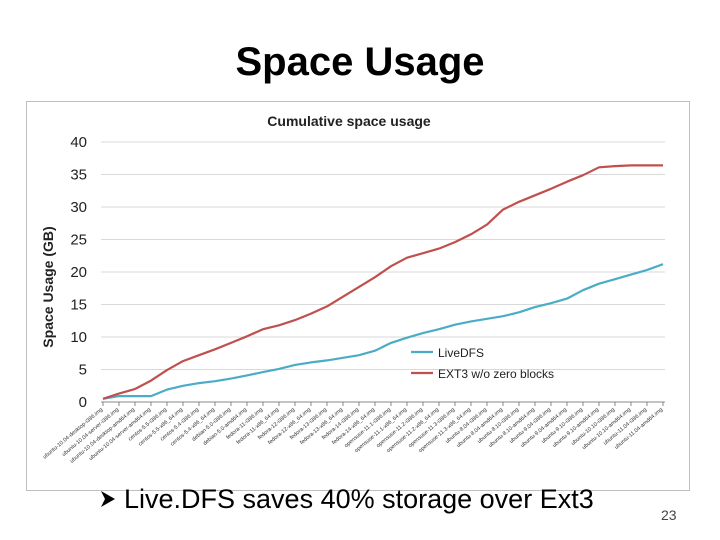 The width and height of the screenshot is (720, 540). Describe the element at coordinates (359, 499) in the screenshot. I see `bullet-text: Live.DFS saves 40% storage over Ext3` at that location.